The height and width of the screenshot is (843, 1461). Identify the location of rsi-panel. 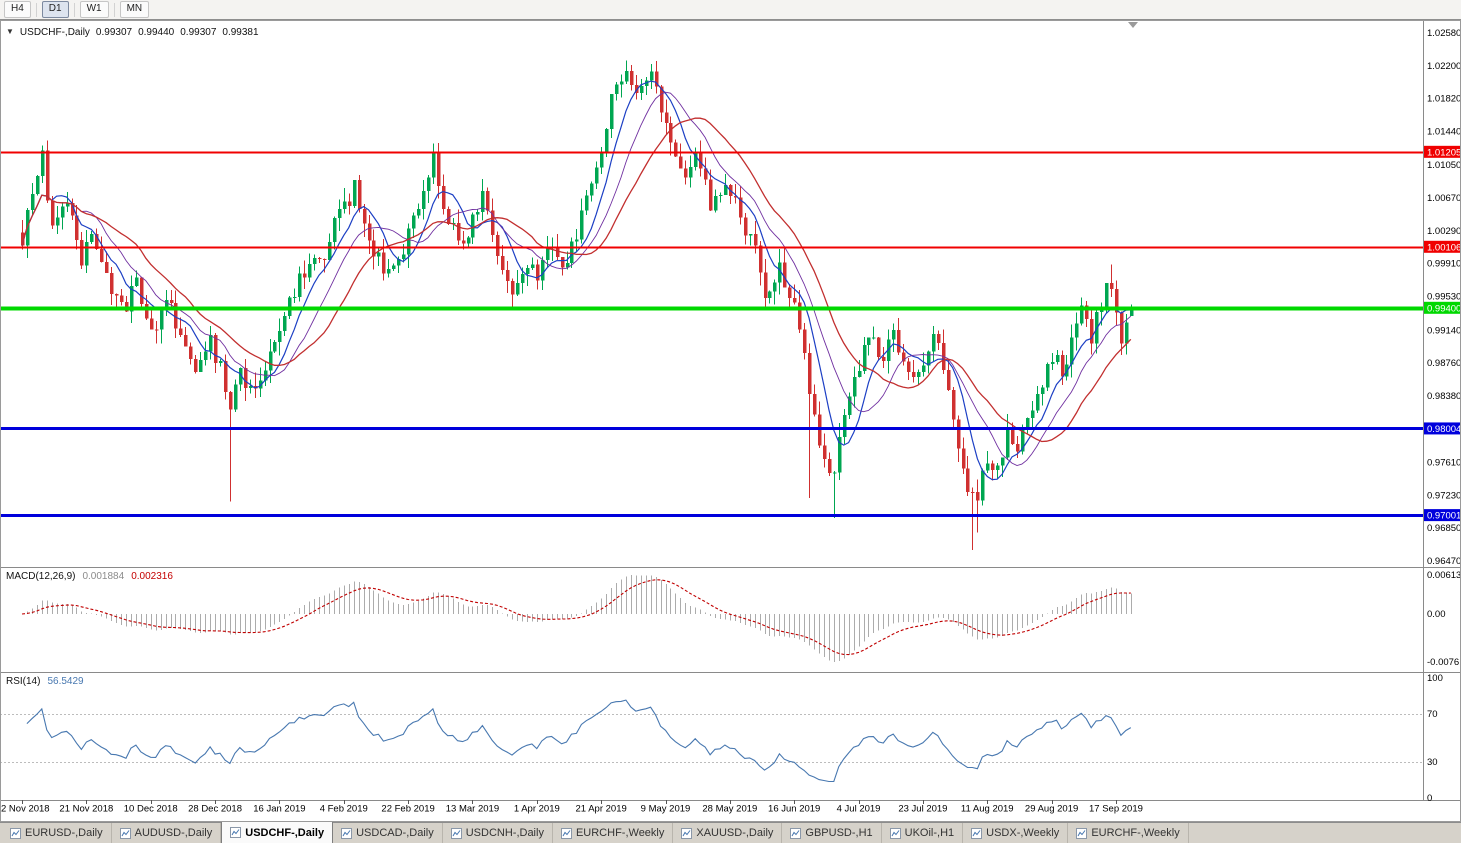
(711, 741).